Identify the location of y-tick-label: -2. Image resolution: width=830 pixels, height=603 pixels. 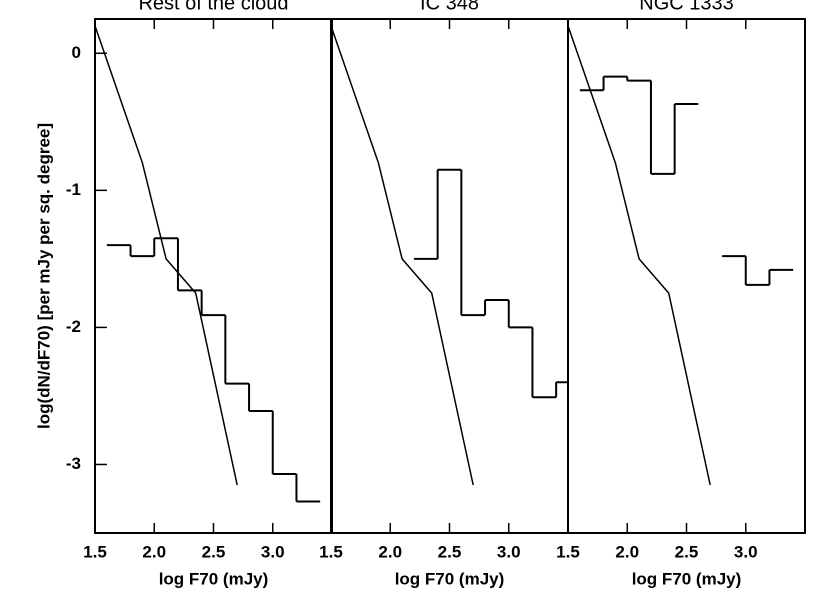
(73, 326).